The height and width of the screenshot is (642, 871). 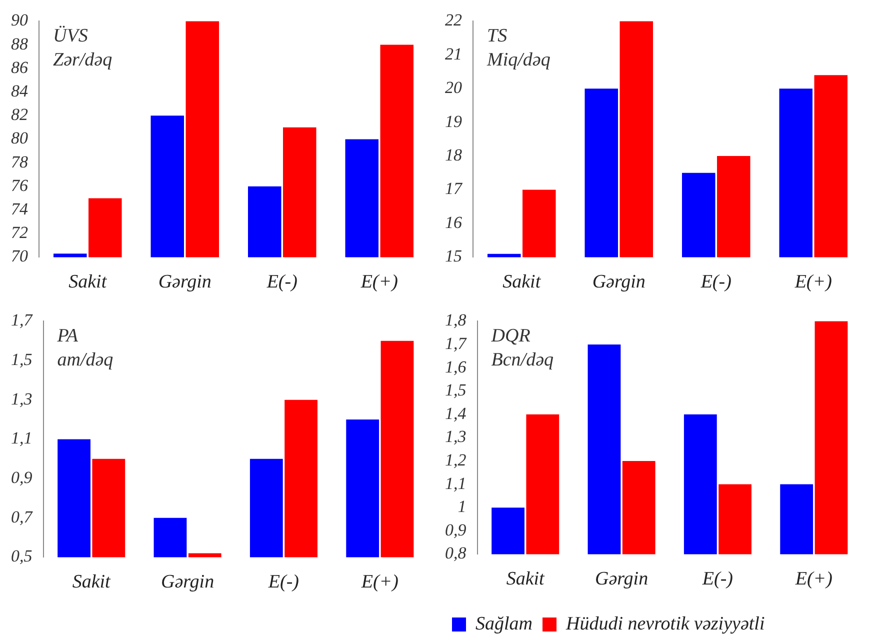 I want to click on y-tick-label: 82, so click(x=19, y=114).